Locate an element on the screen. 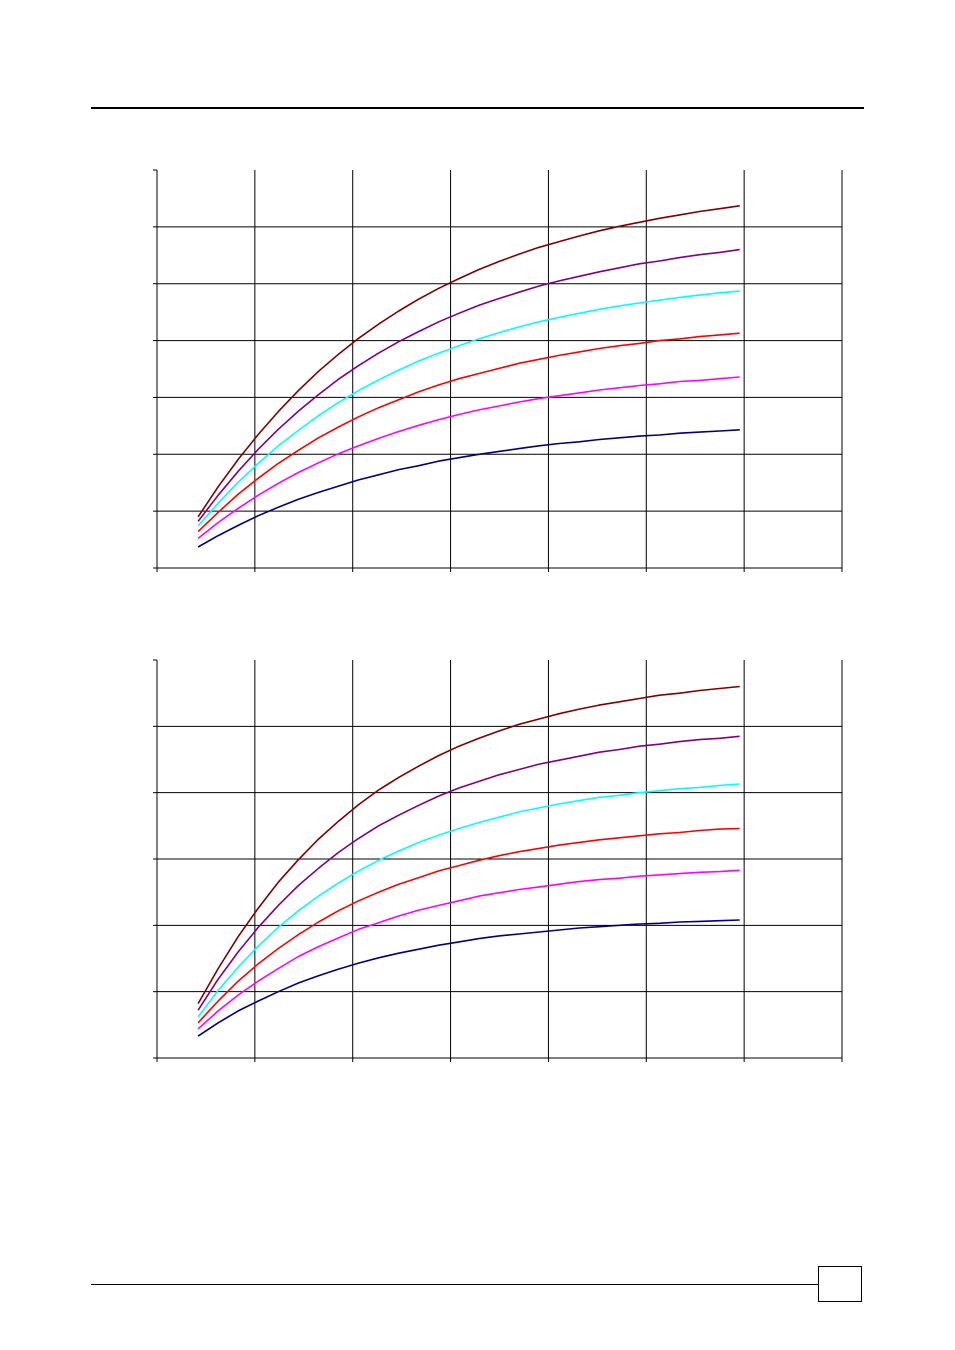 Image resolution: width=955 pixels, height=1350 pixels. footer-rule is located at coordinates (454, 1284).